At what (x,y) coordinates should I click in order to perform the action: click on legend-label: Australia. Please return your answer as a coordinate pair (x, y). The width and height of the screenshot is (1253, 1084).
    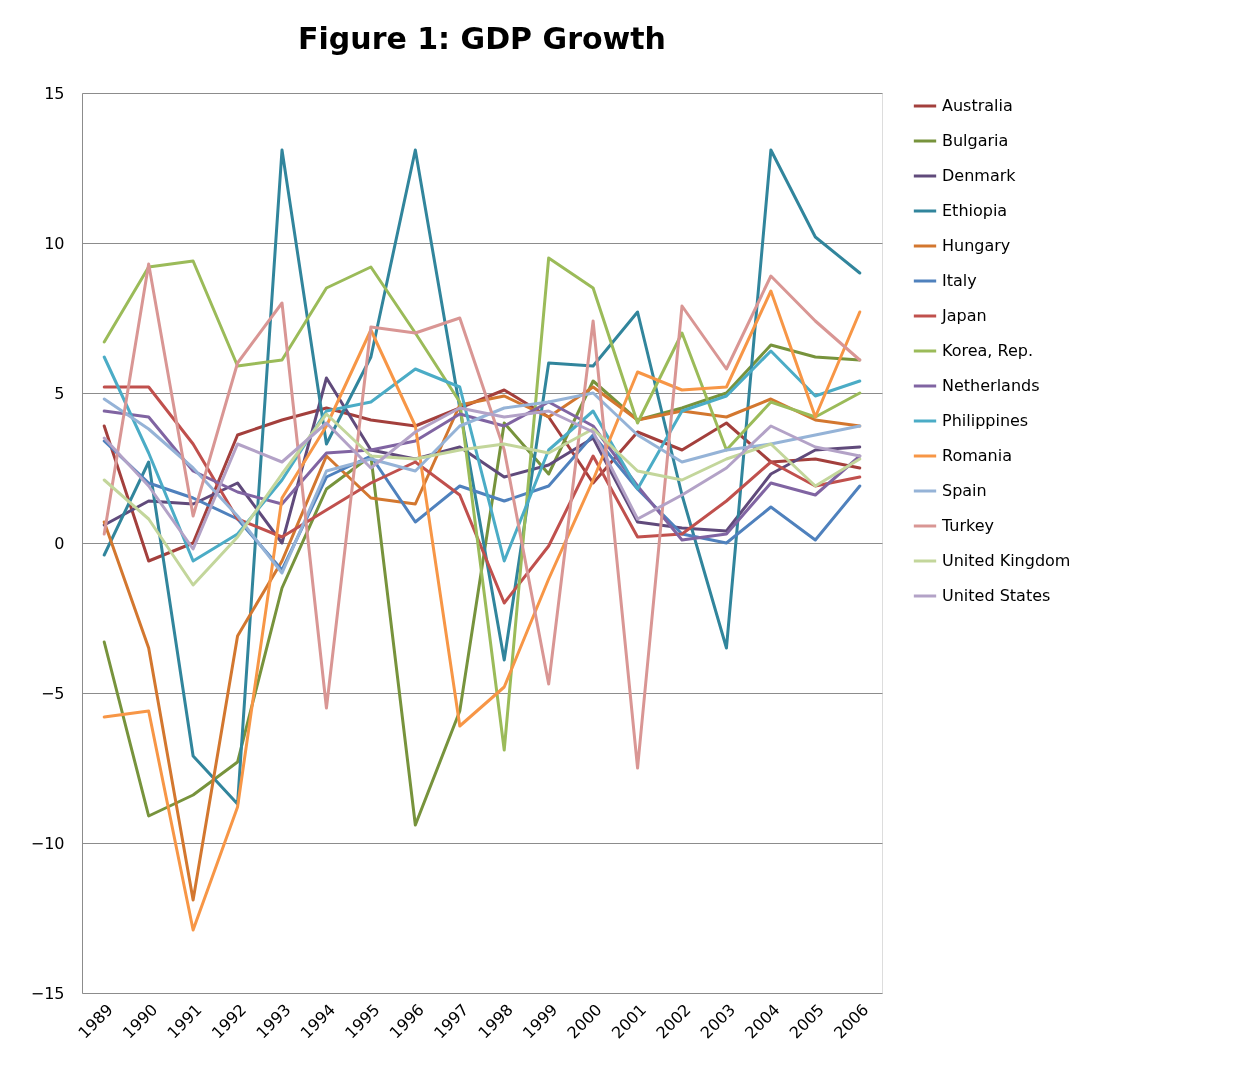
    Looking at the image, I should click on (977, 105).